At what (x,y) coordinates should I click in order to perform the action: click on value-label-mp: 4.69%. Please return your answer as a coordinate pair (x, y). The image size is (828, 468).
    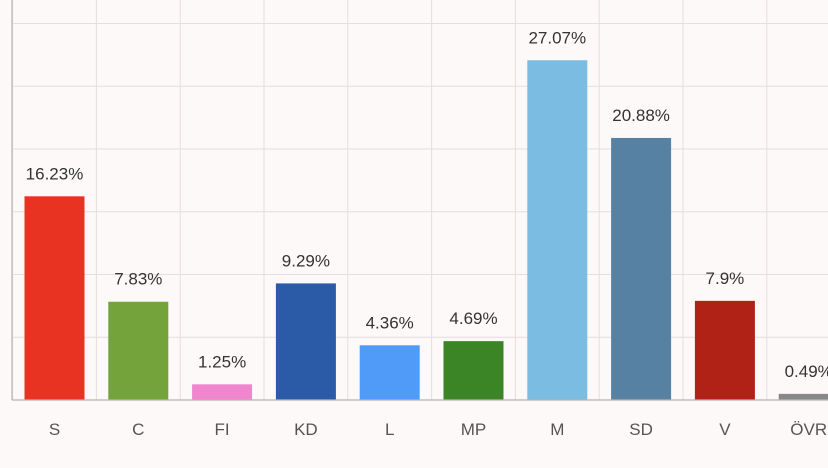
    Looking at the image, I should click on (473, 318).